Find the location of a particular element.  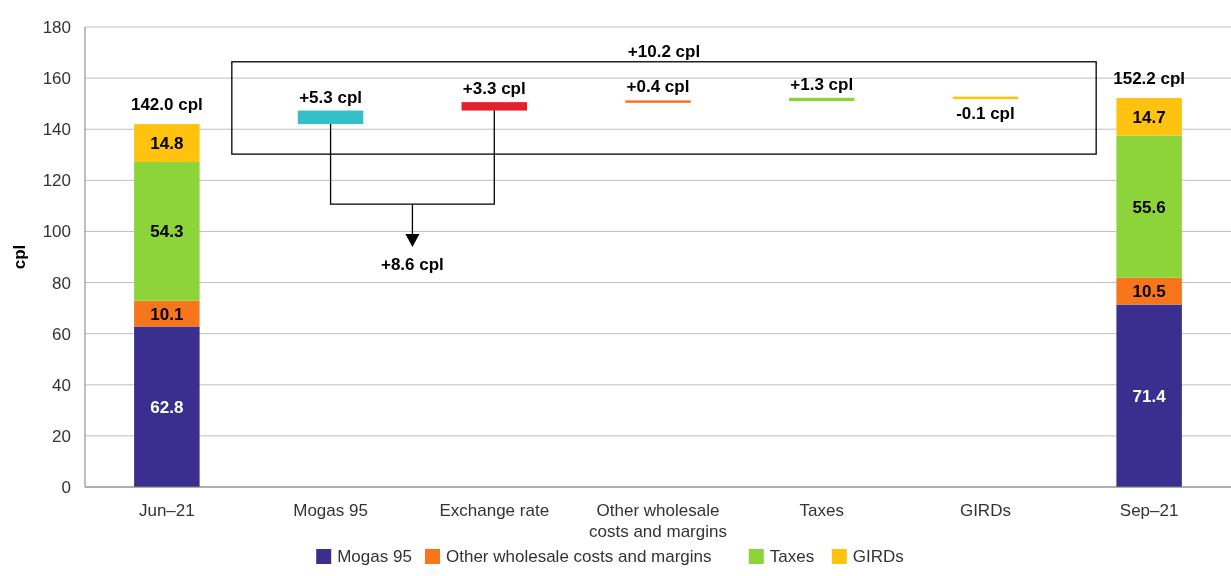

data-label: 71.4 is located at coordinates (1149, 396).